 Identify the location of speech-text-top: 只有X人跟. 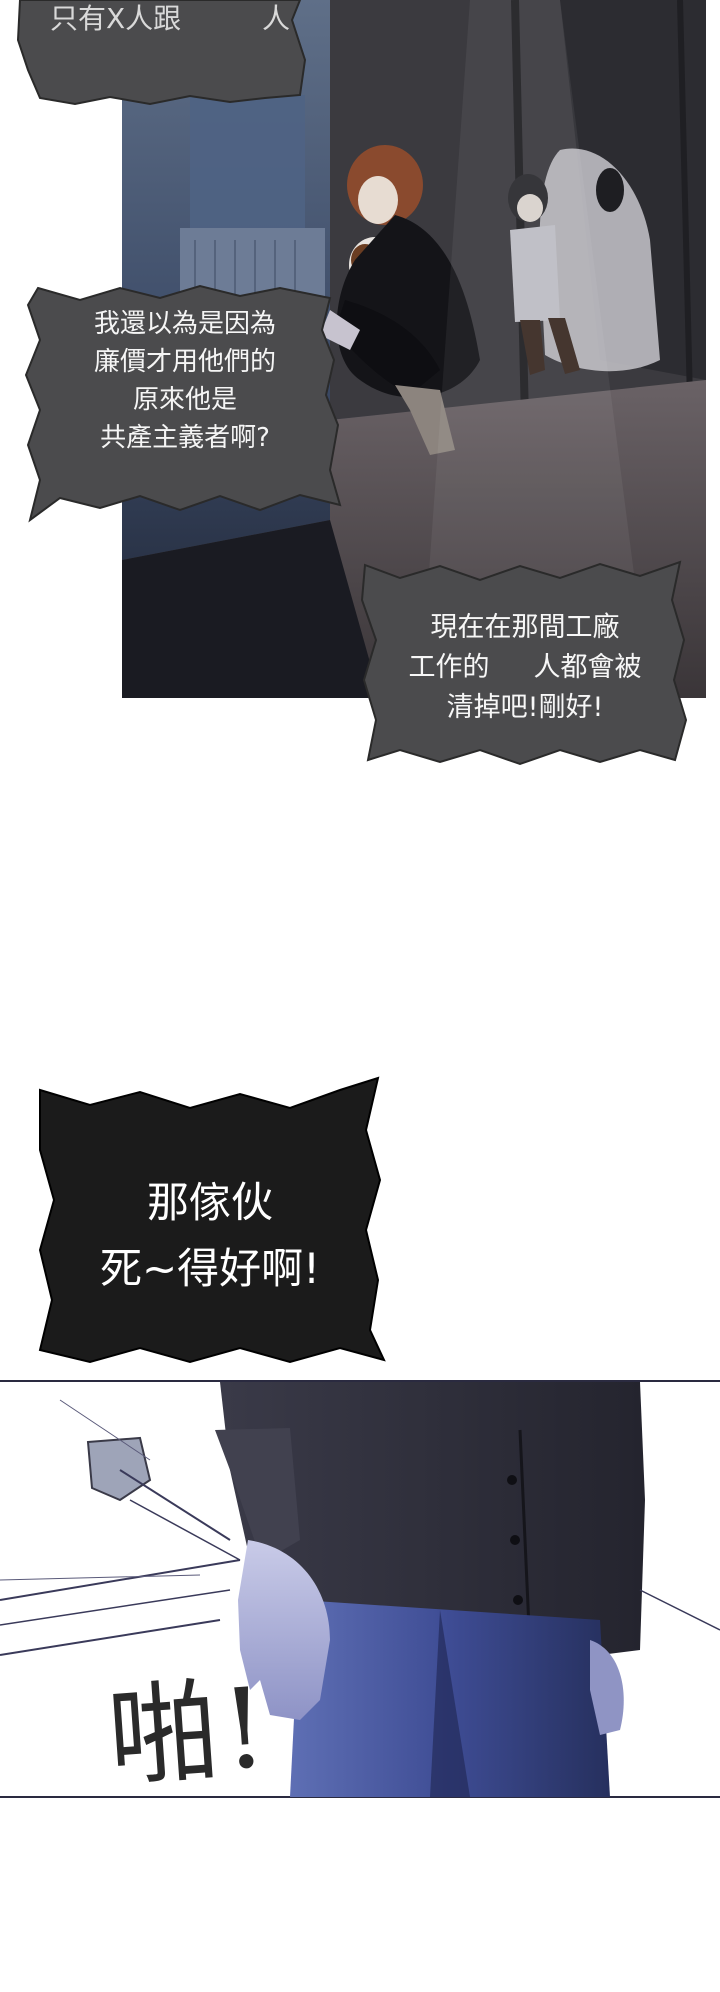
(180, 19).